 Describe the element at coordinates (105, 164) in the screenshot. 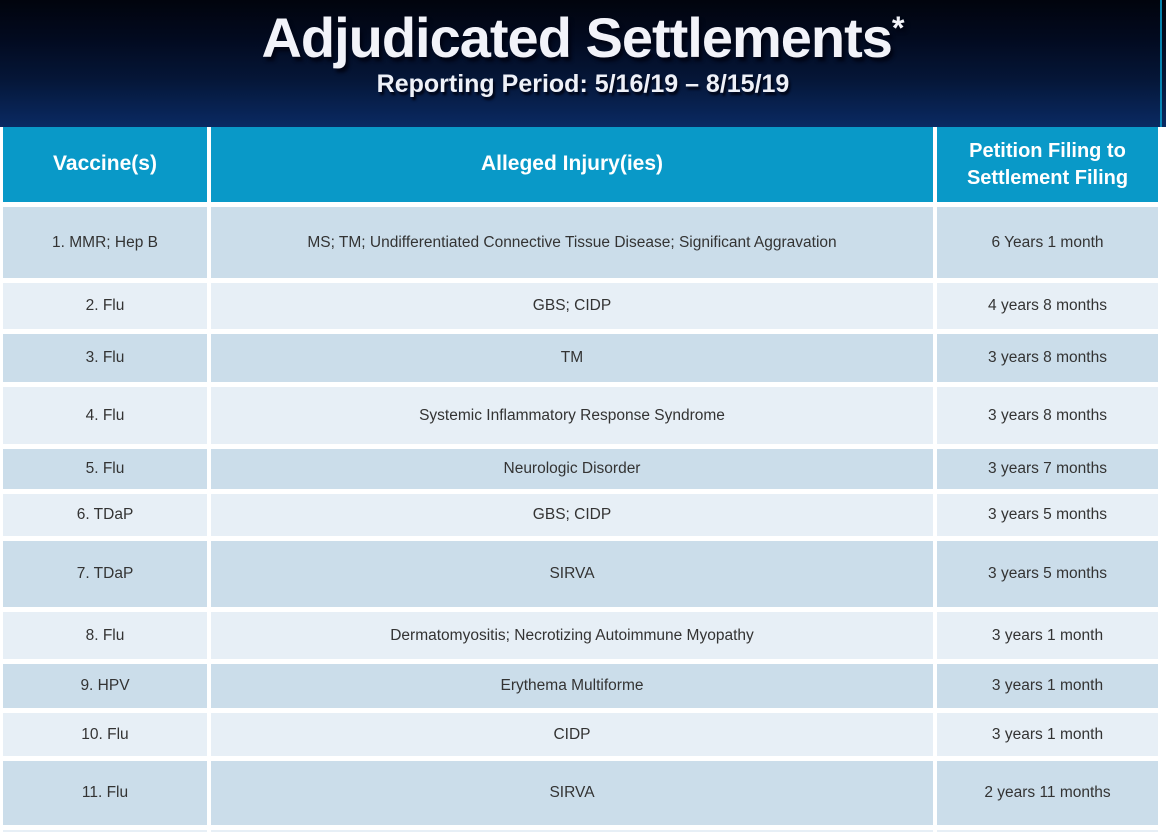

I see `column-header-vaccine: Vaccine(s)` at that location.